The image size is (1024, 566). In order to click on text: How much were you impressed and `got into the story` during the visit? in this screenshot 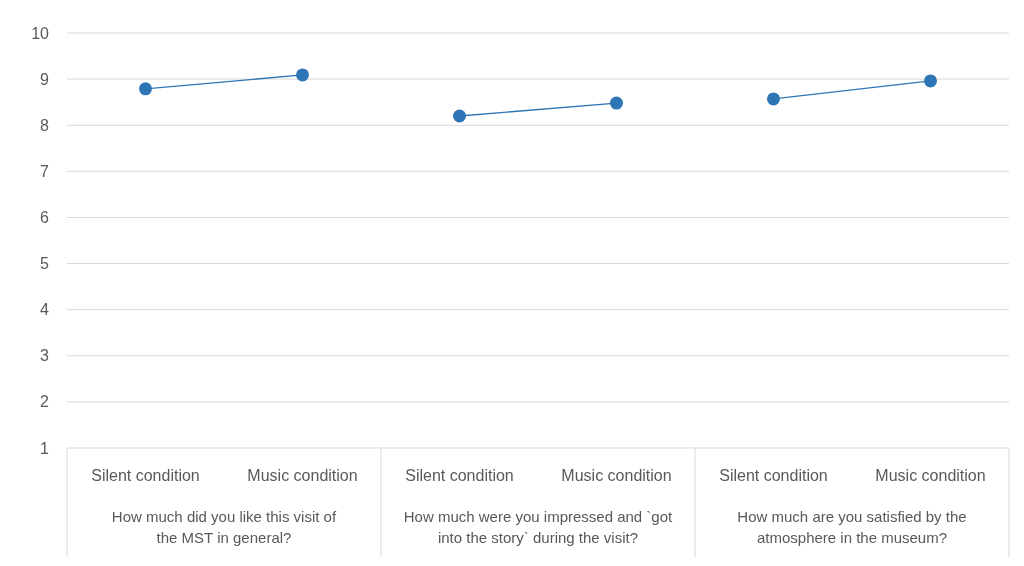, I will do `click(538, 527)`.